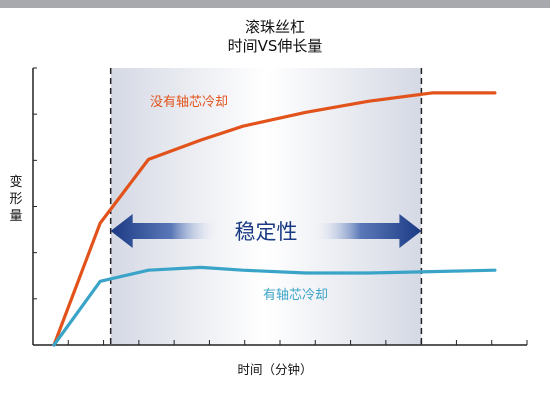 This screenshot has width=550, height=403. Describe the element at coordinates (15, 216) in the screenshot. I see `y-axis-label-char: 量` at that location.